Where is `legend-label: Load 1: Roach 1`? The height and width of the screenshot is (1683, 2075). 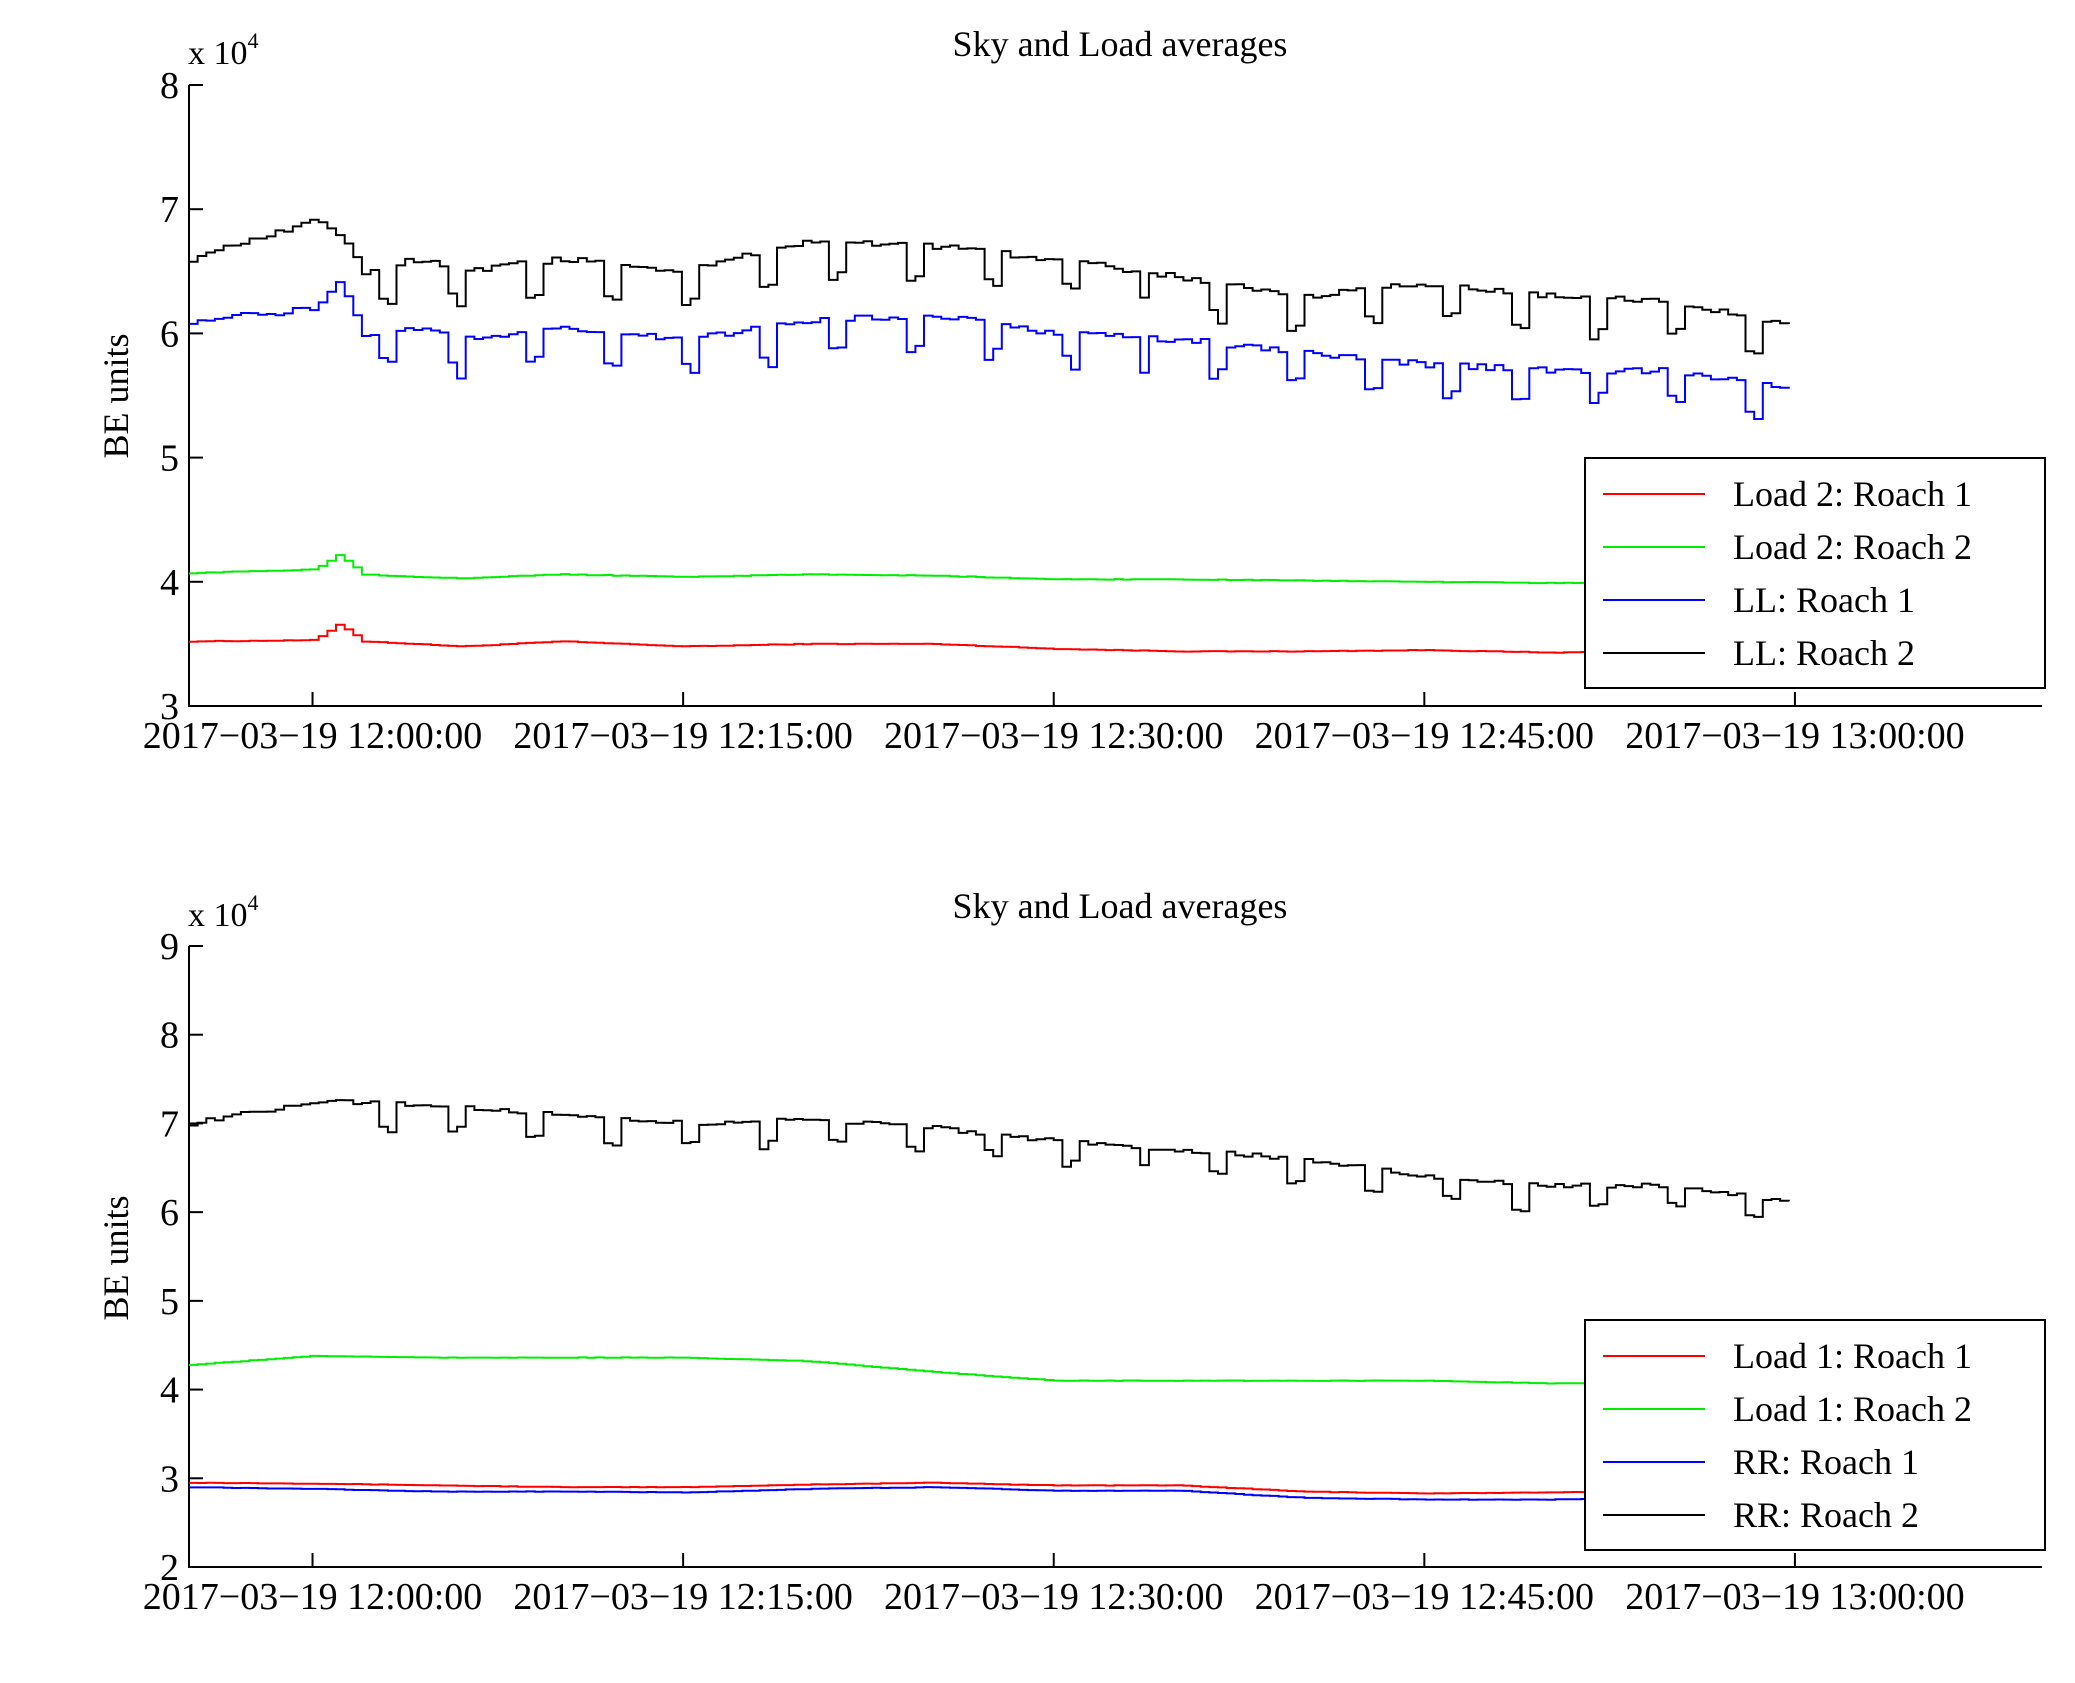 legend-label: Load 1: Roach 1 is located at coordinates (1852, 1356).